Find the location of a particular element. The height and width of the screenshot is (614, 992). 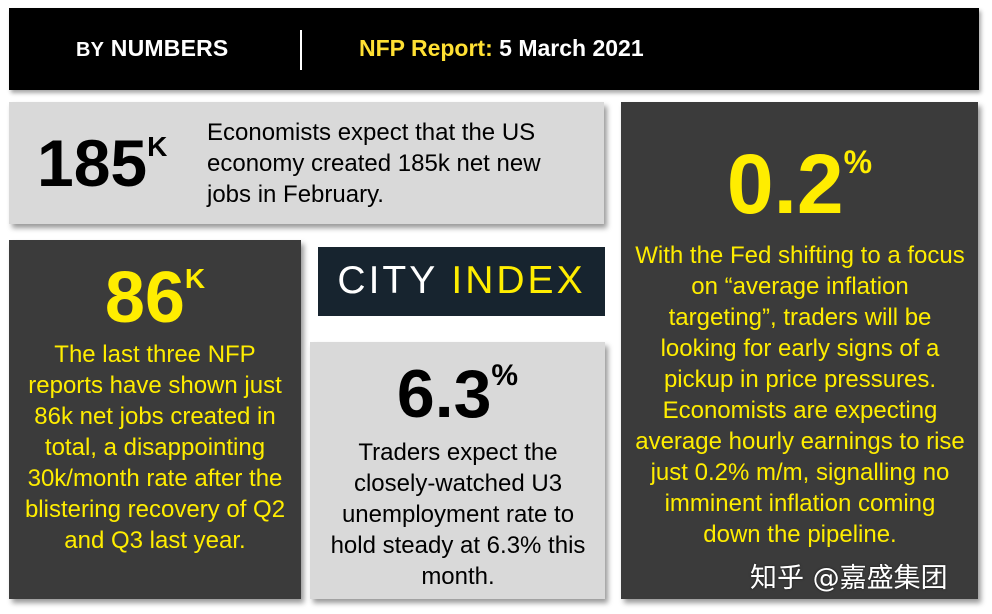

stat-0-2pct-unit: % is located at coordinates (858, 162).